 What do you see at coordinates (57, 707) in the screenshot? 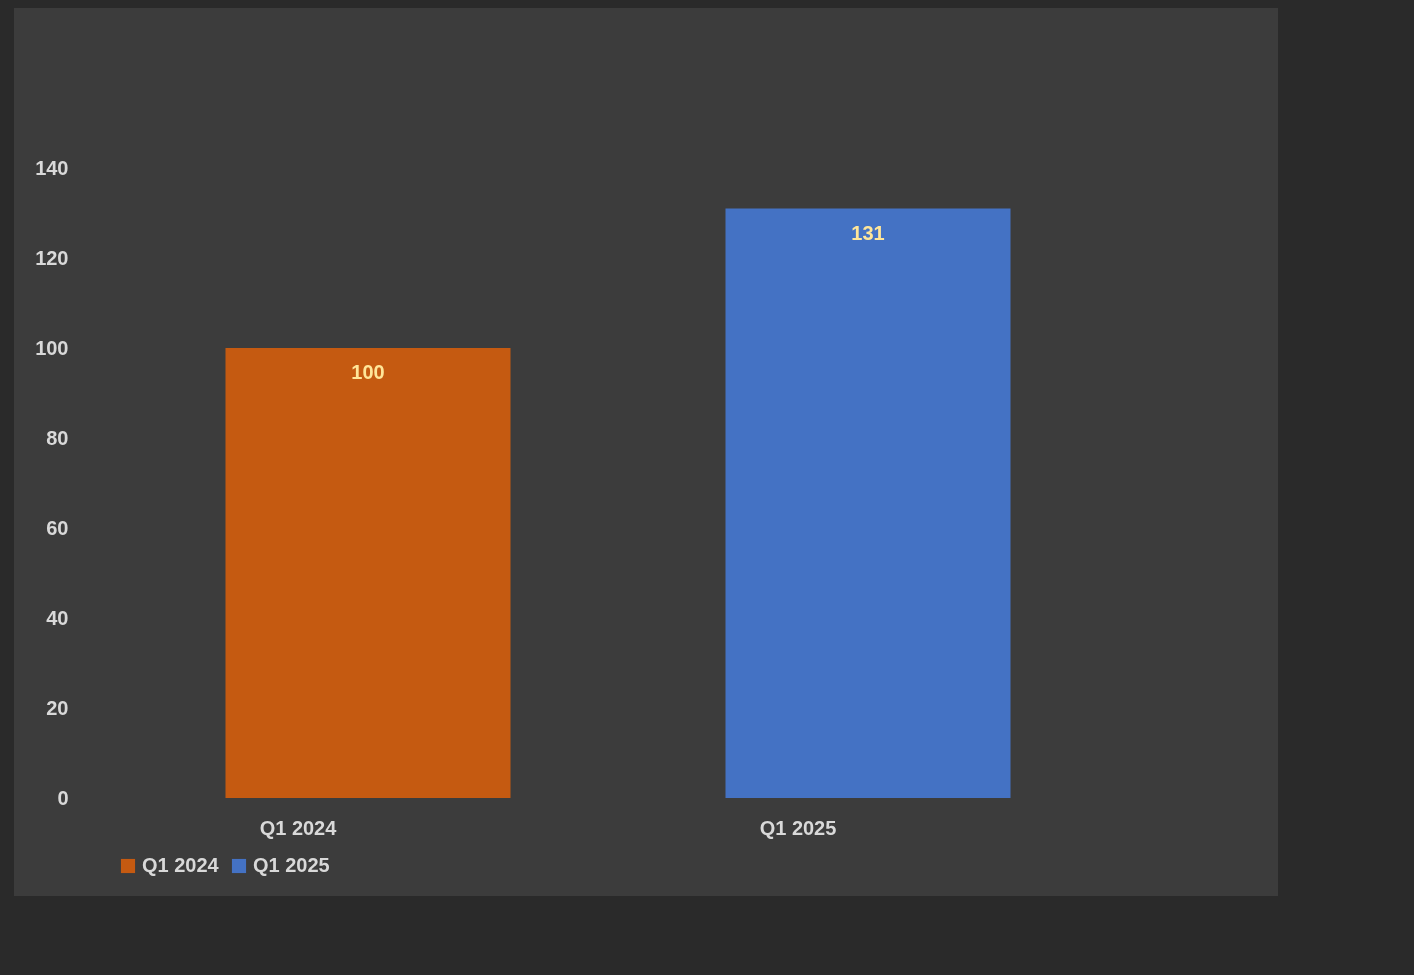
I see `y-tick-label: 20` at bounding box center [57, 707].